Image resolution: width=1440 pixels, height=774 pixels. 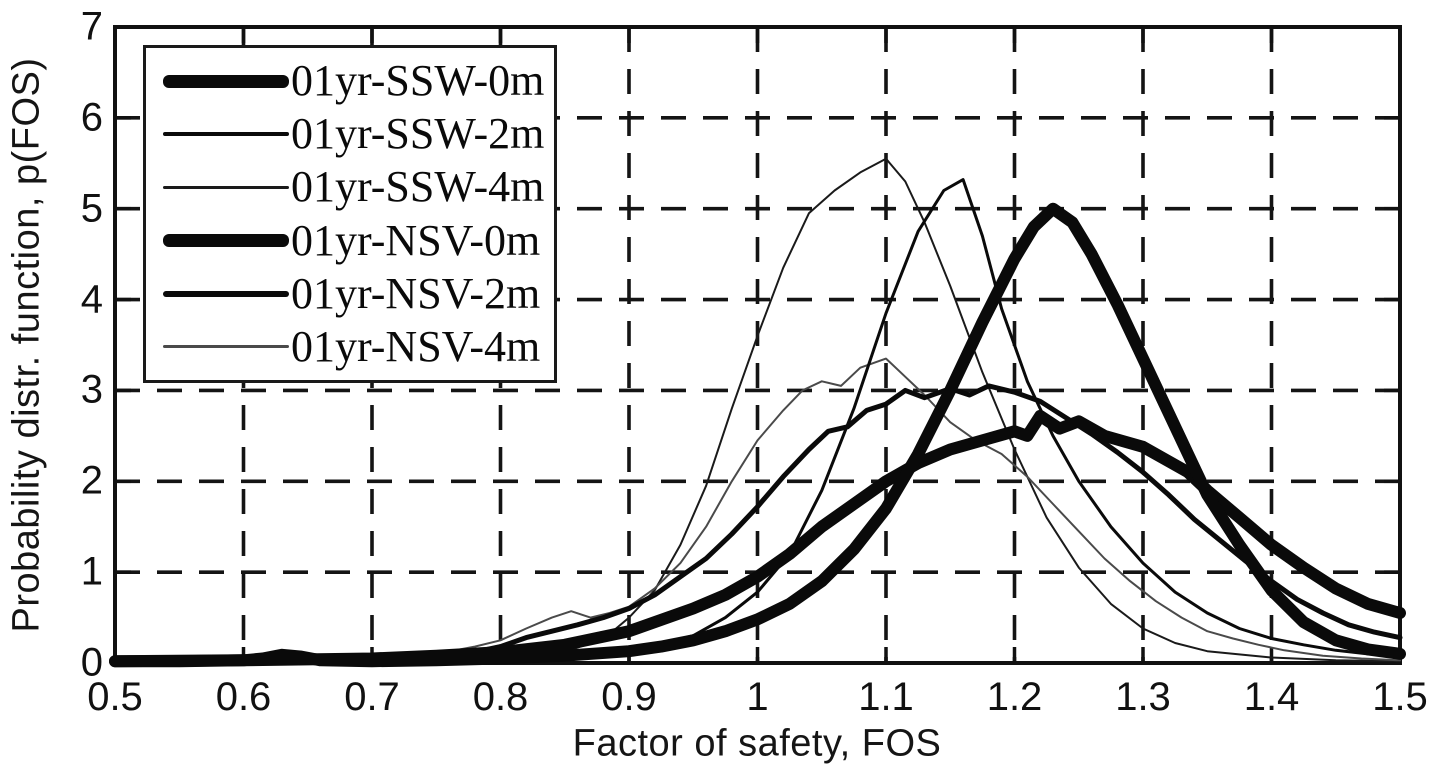 What do you see at coordinates (26, 345) in the screenshot?
I see `y-axis-title: Probability distr. function, p(FOS)` at bounding box center [26, 345].